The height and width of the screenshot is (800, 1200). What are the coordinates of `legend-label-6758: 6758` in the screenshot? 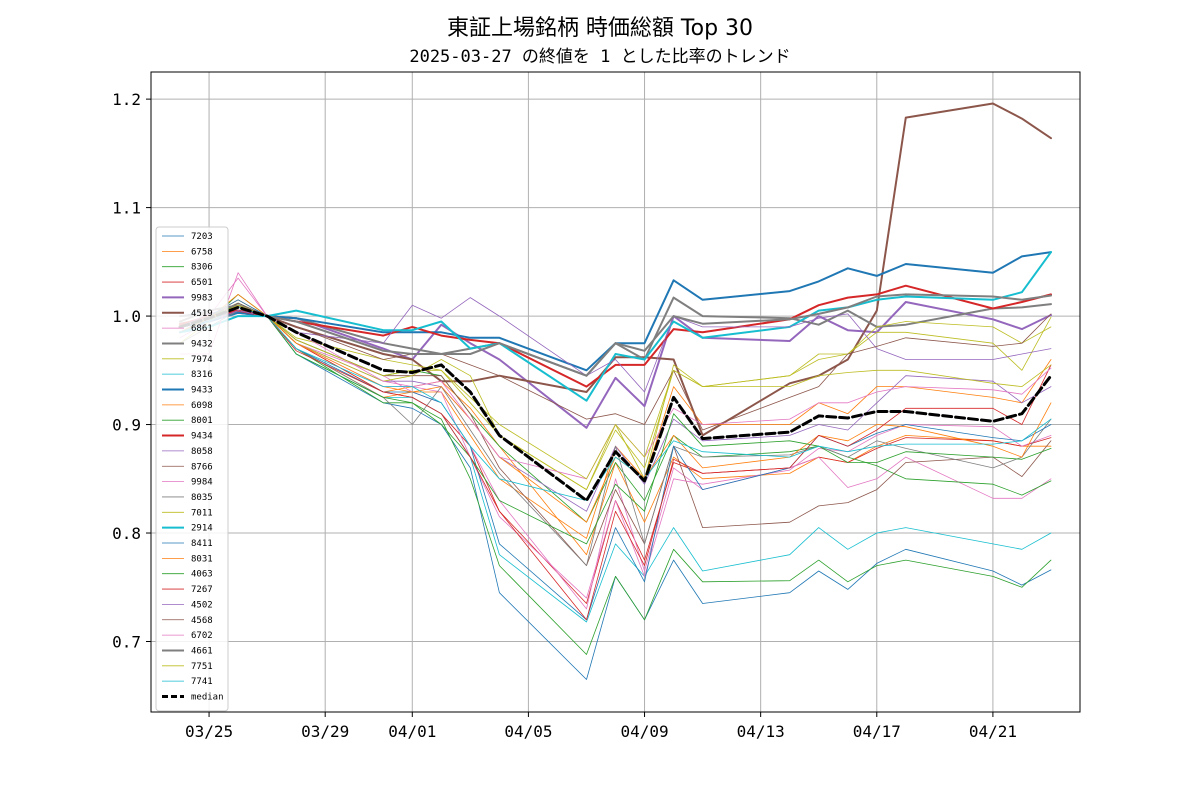 It's located at (202, 252).